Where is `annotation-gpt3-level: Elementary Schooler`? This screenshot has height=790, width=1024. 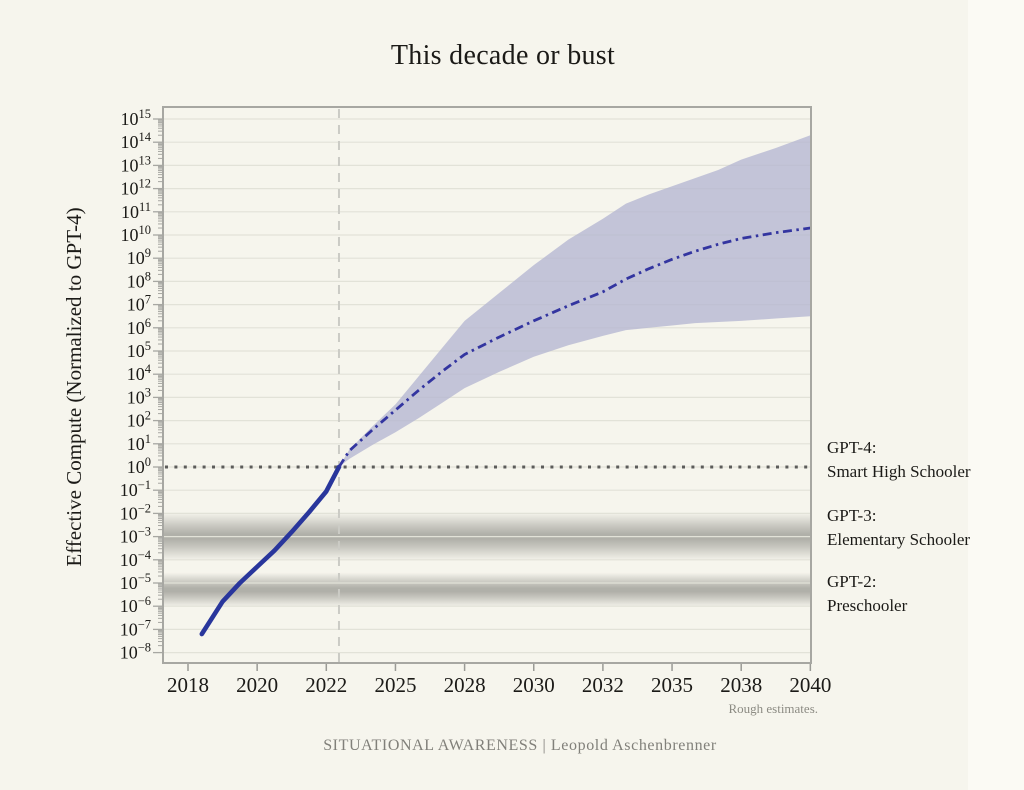 annotation-gpt3-level: Elementary Schooler is located at coordinates (899, 539).